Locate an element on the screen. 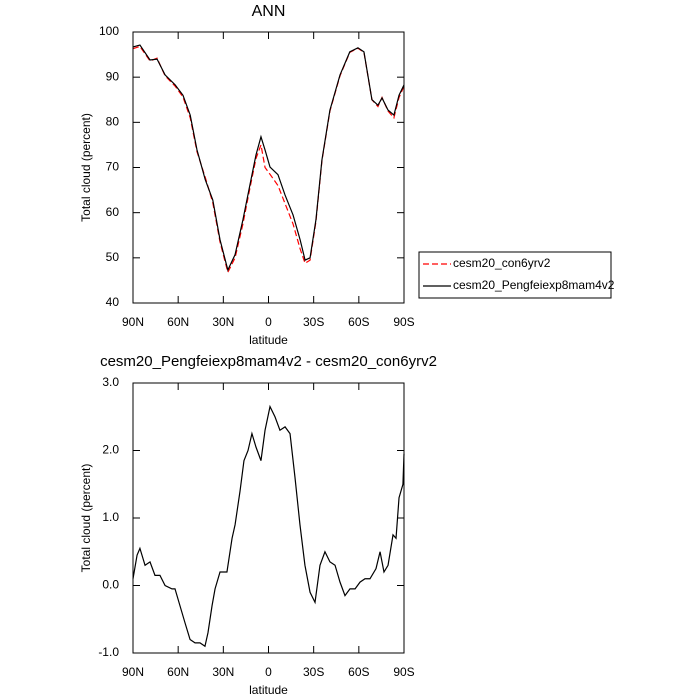 This screenshot has height=700, width=700. y-tick-label: 3.0 is located at coordinates (110, 382).